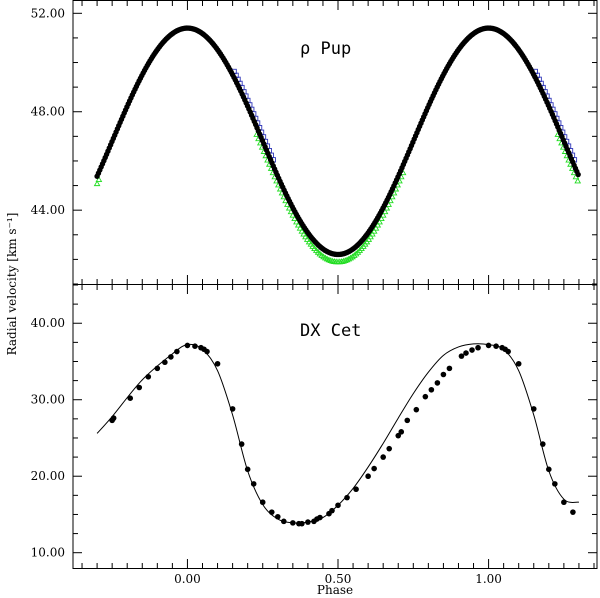 This screenshot has width=600, height=598. What do you see at coordinates (12, 284) in the screenshot?
I see `y-axis-title: Radial velocity [km s⁻¹]` at bounding box center [12, 284].